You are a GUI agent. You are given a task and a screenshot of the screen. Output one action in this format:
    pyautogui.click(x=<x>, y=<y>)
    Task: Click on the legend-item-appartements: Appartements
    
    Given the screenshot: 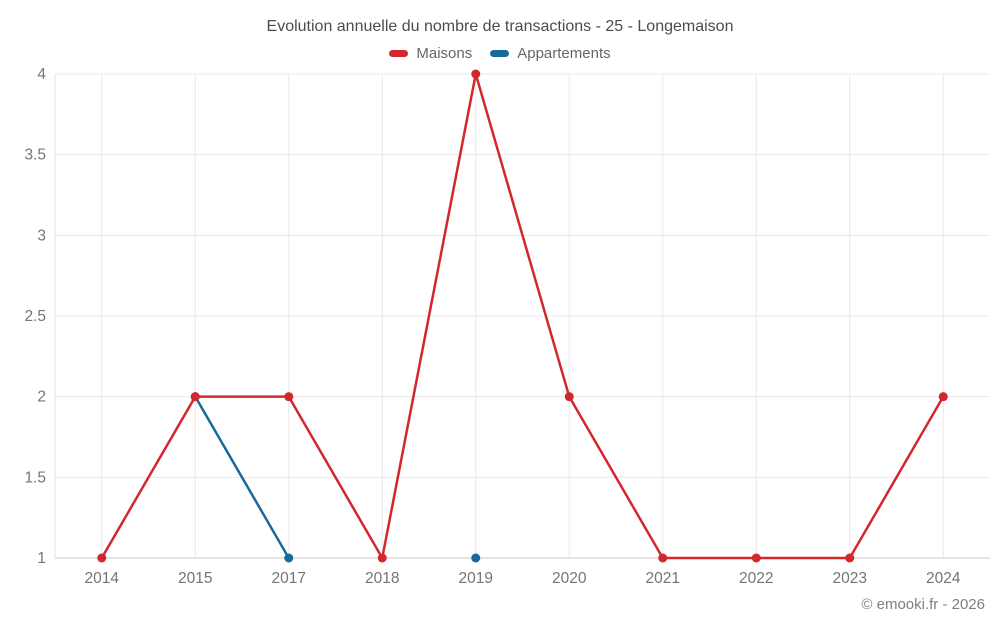 What is the action you would take?
    pyautogui.click(x=550, y=53)
    